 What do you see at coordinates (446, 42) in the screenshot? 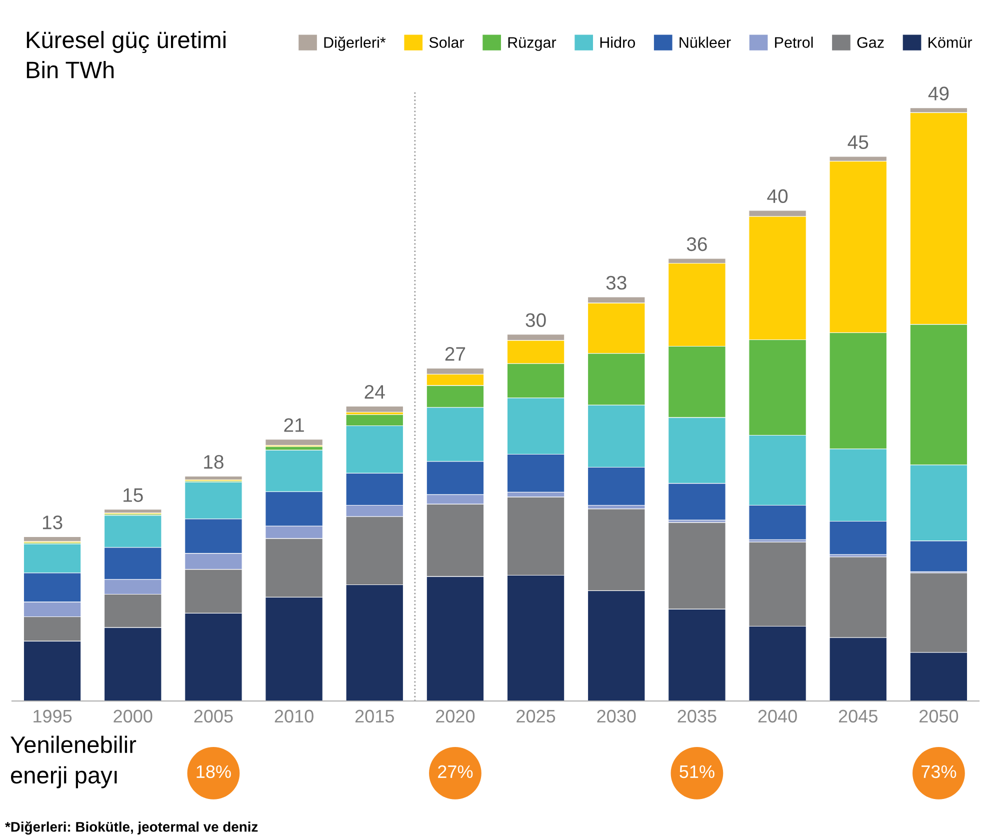
I see `legend-label: Solar` at bounding box center [446, 42].